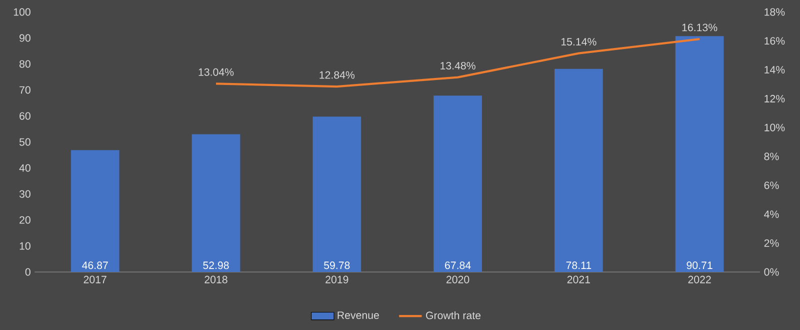 Image resolution: width=800 pixels, height=330 pixels. Describe the element at coordinates (25, 90) in the screenshot. I see `y-tick-label: 70` at that location.